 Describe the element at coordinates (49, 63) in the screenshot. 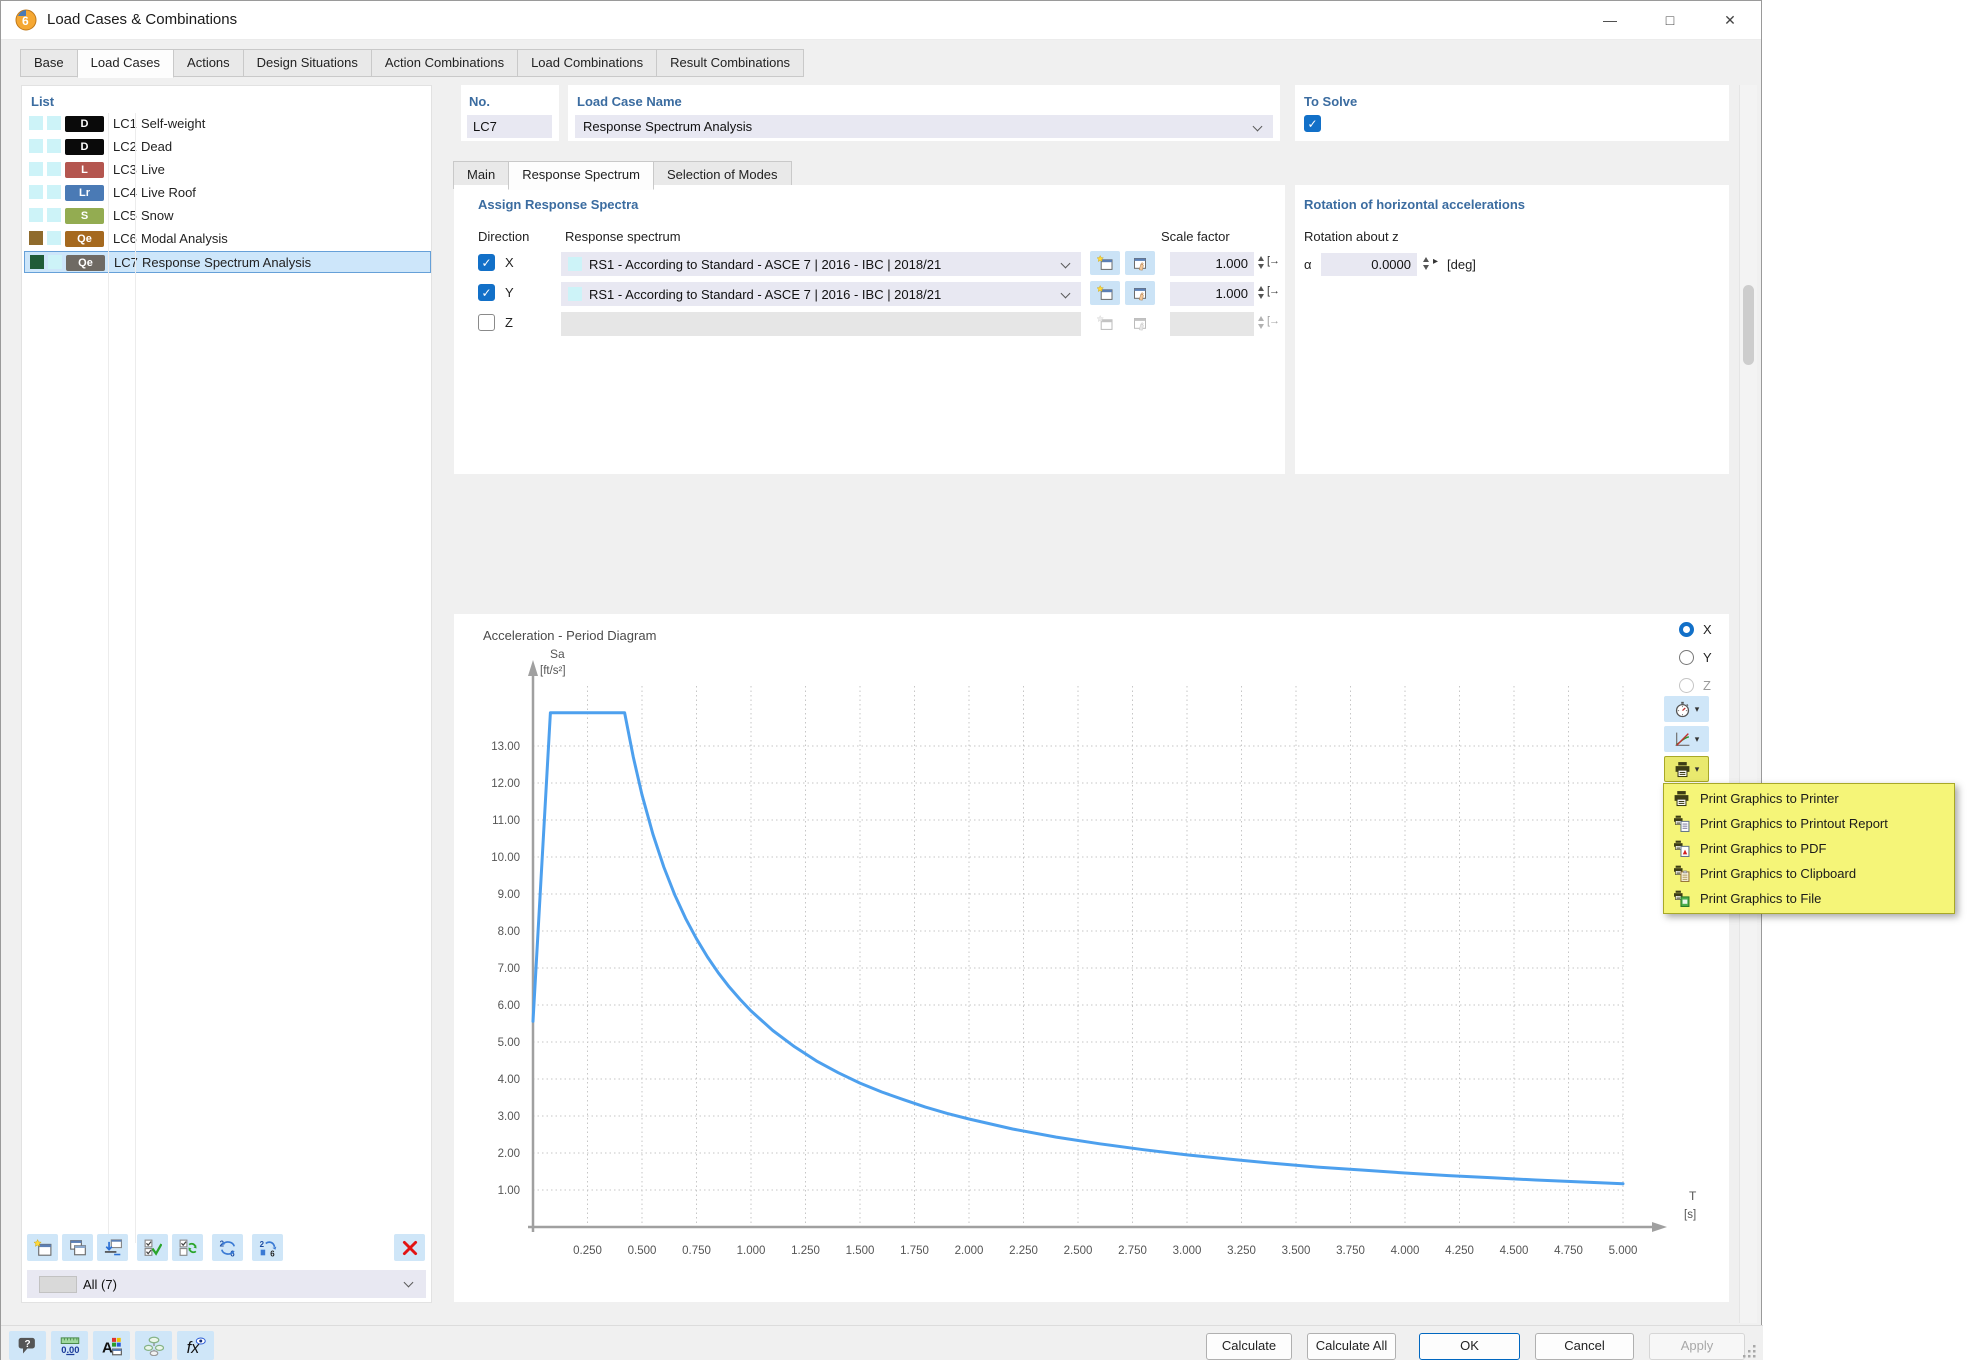

I see `tab-base: Base` at that location.